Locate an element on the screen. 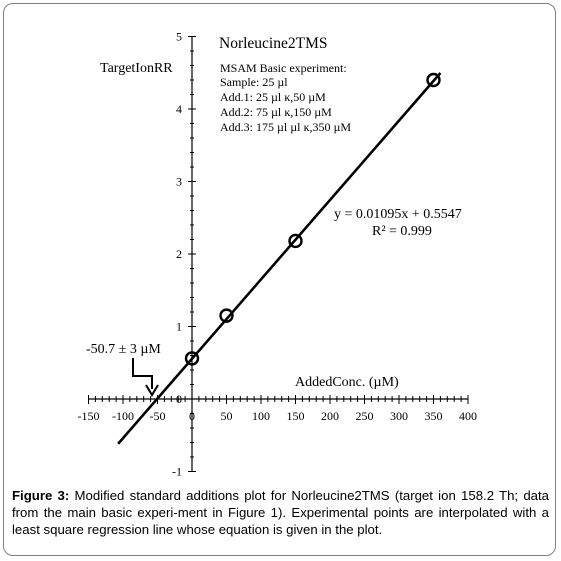 The height and width of the screenshot is (561, 561). info-line: Sample: 25 µl is located at coordinates (254, 82).